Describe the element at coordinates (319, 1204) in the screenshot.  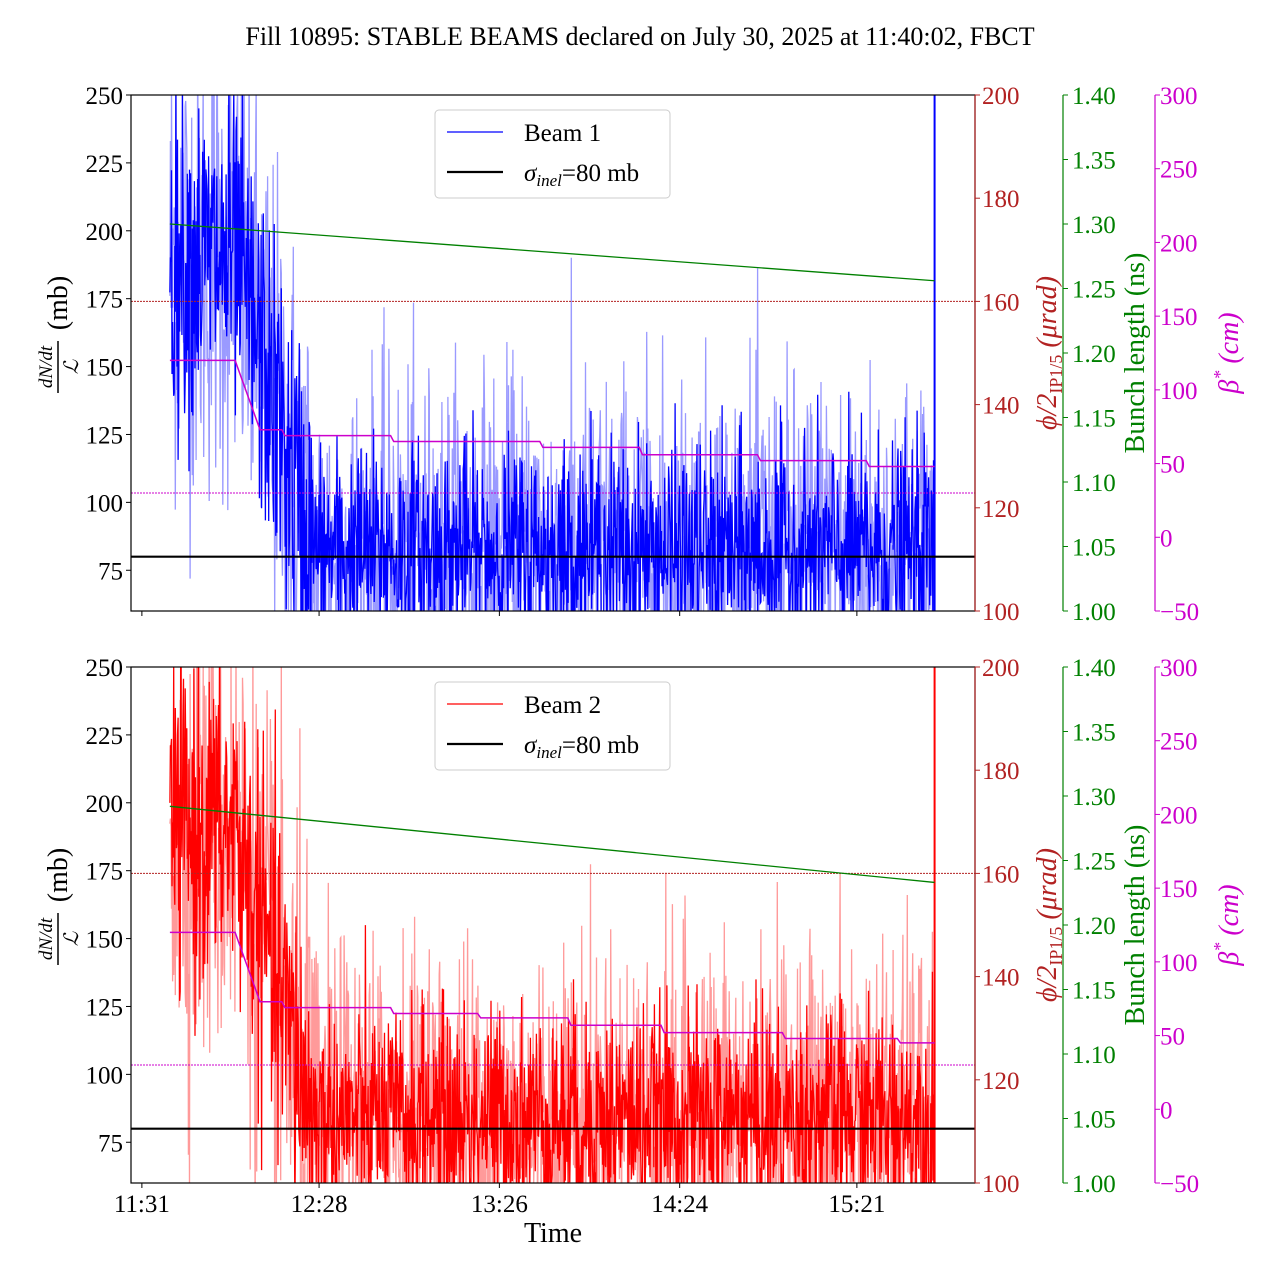
I see `x-tick-label: 12:28` at that location.